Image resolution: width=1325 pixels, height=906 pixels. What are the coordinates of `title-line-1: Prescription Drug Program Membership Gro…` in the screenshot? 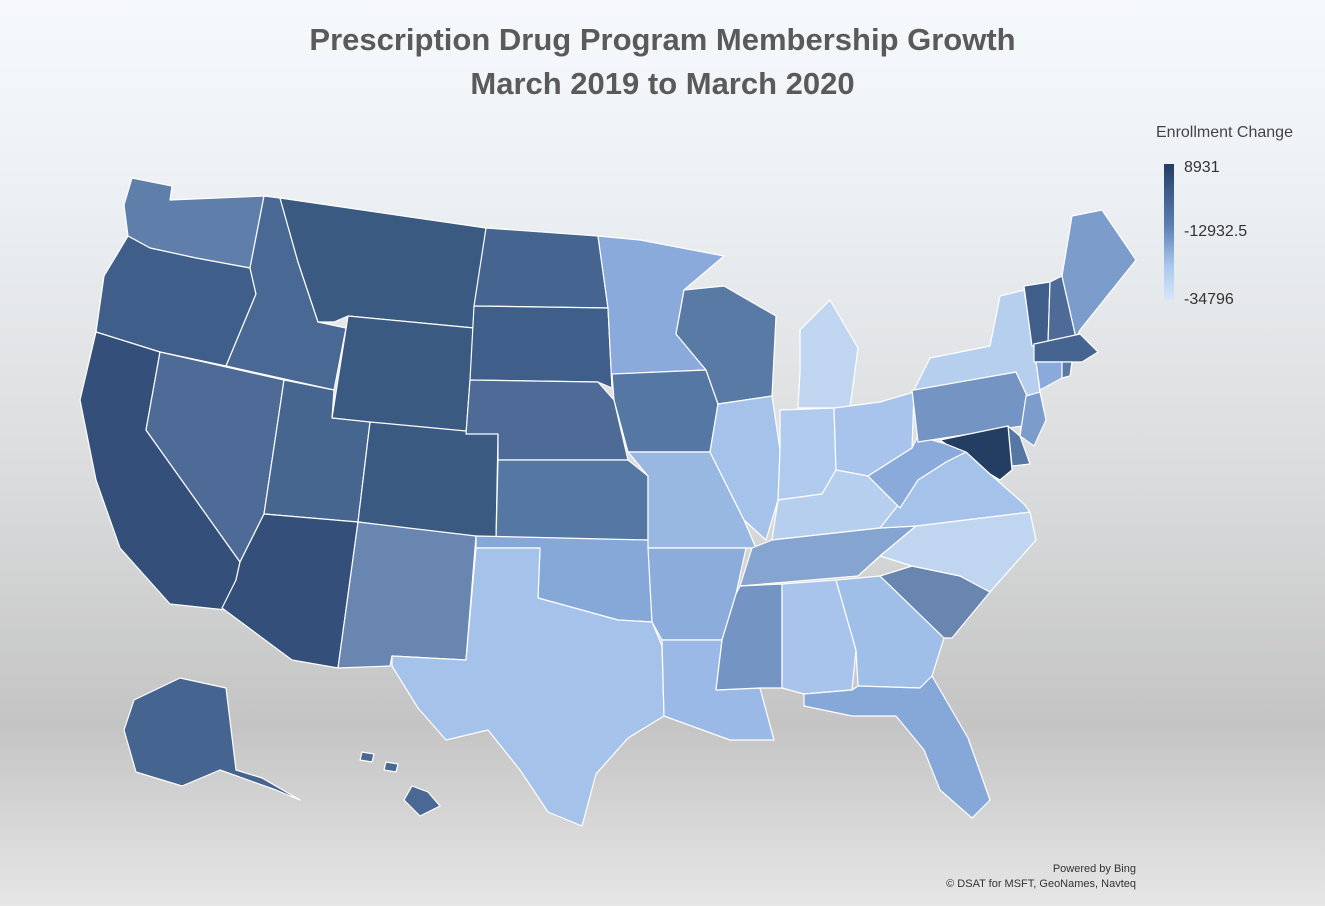 It's located at (662, 39).